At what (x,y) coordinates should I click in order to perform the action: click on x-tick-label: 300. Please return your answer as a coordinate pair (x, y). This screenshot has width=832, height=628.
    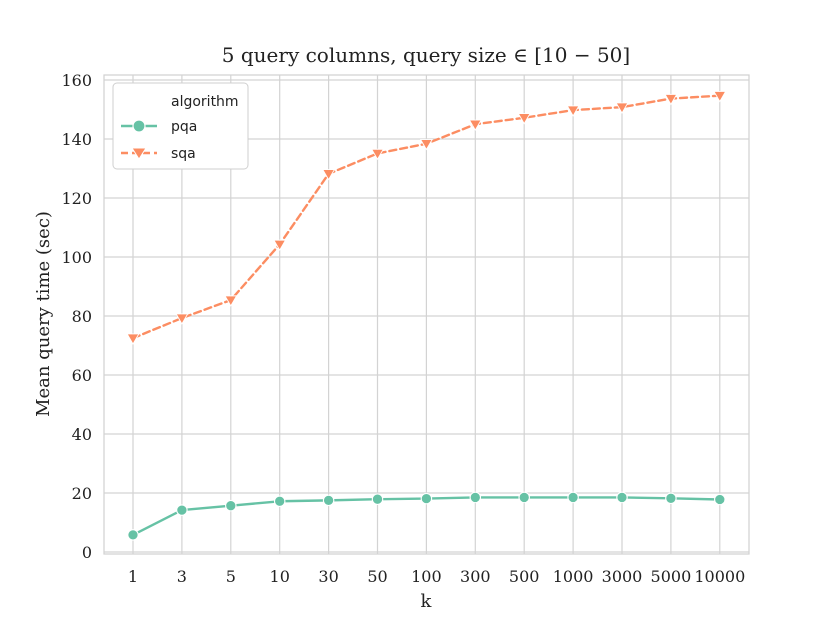
    Looking at the image, I should click on (475, 576).